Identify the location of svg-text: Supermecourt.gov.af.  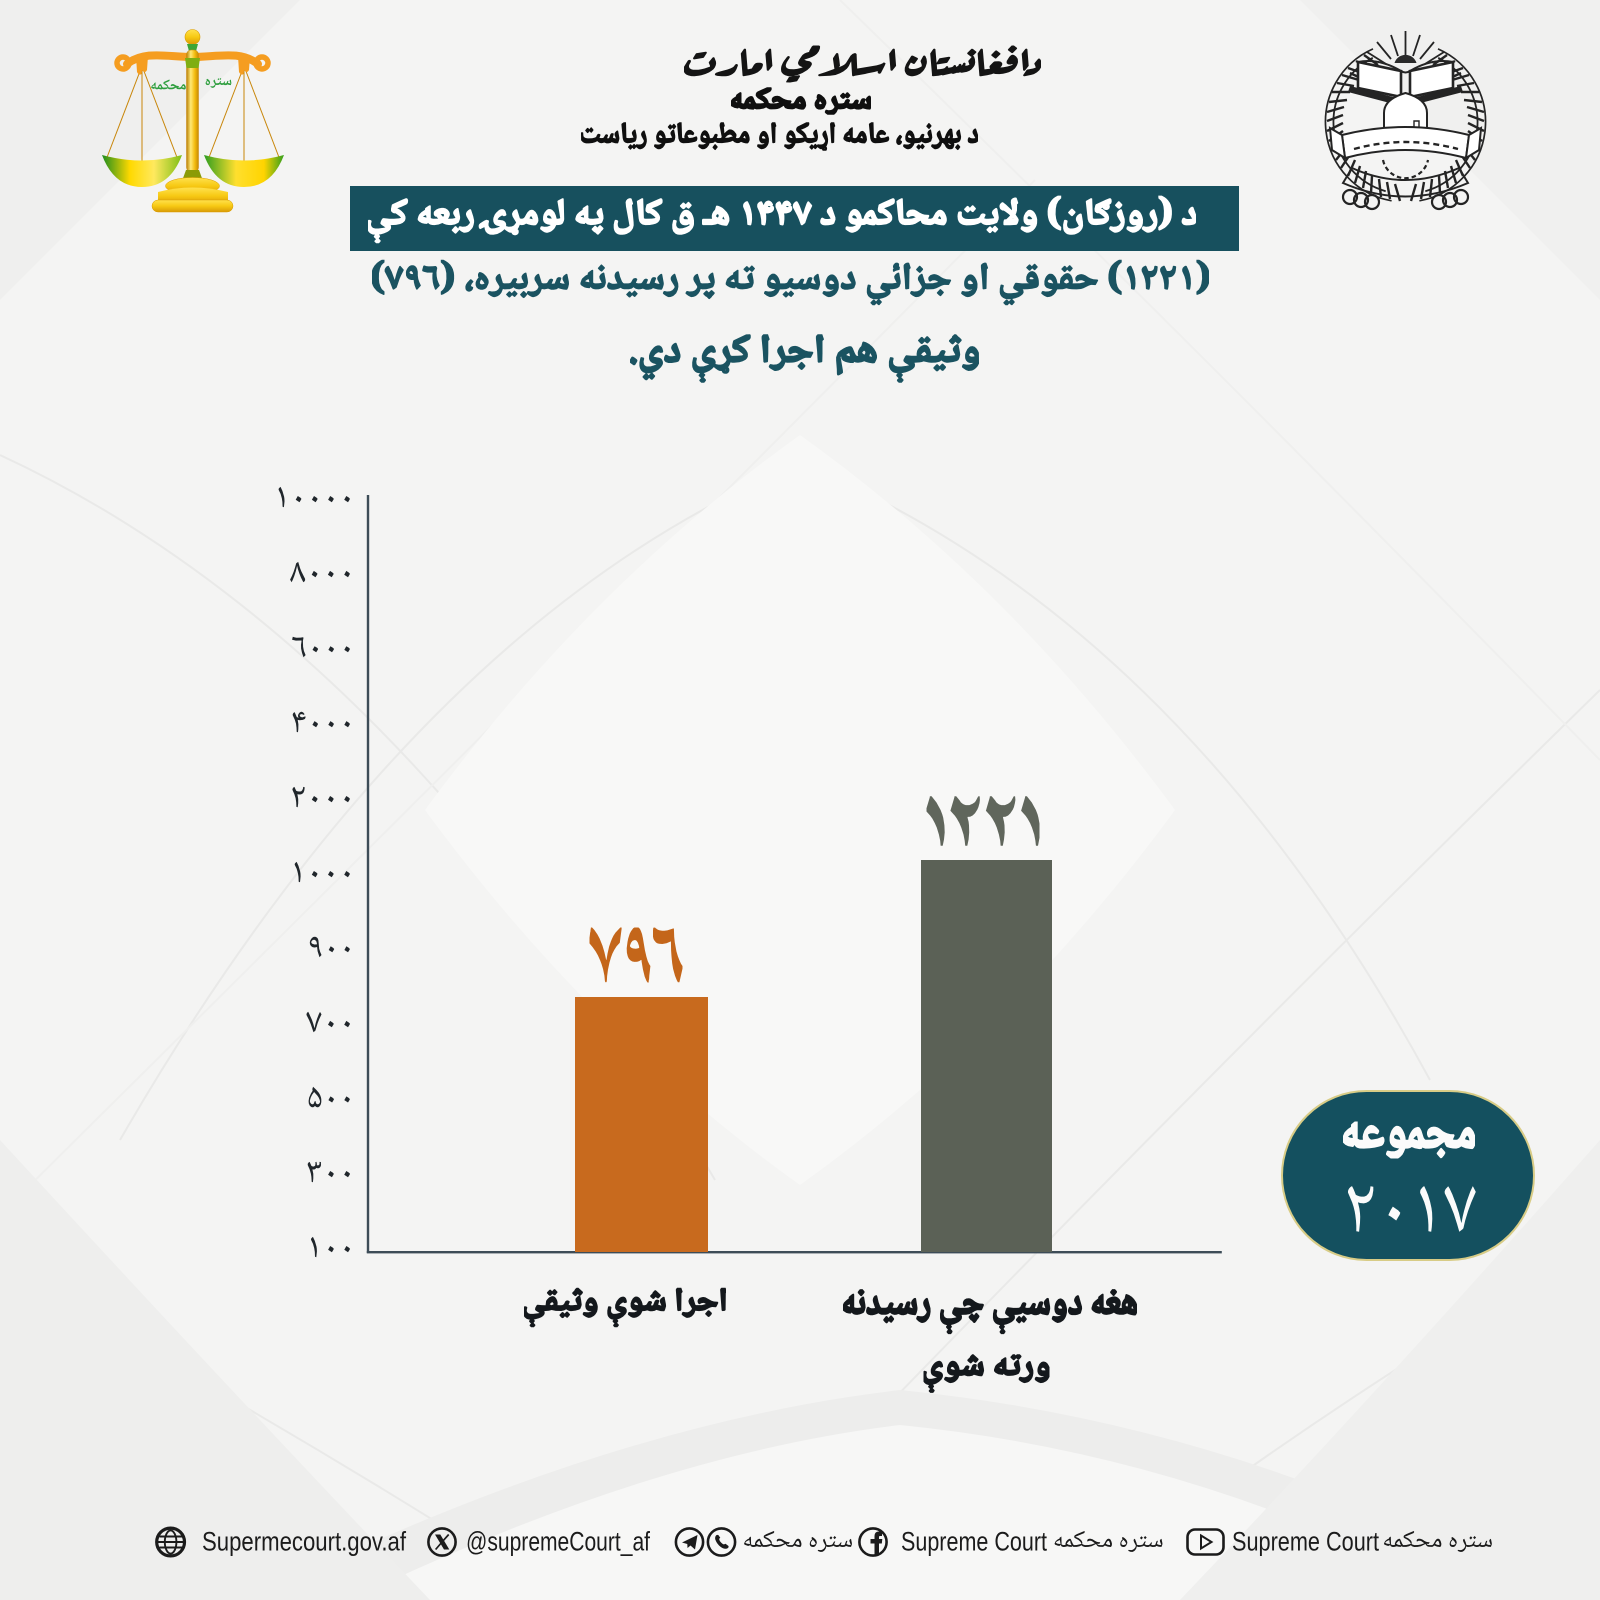
(304, 1542).